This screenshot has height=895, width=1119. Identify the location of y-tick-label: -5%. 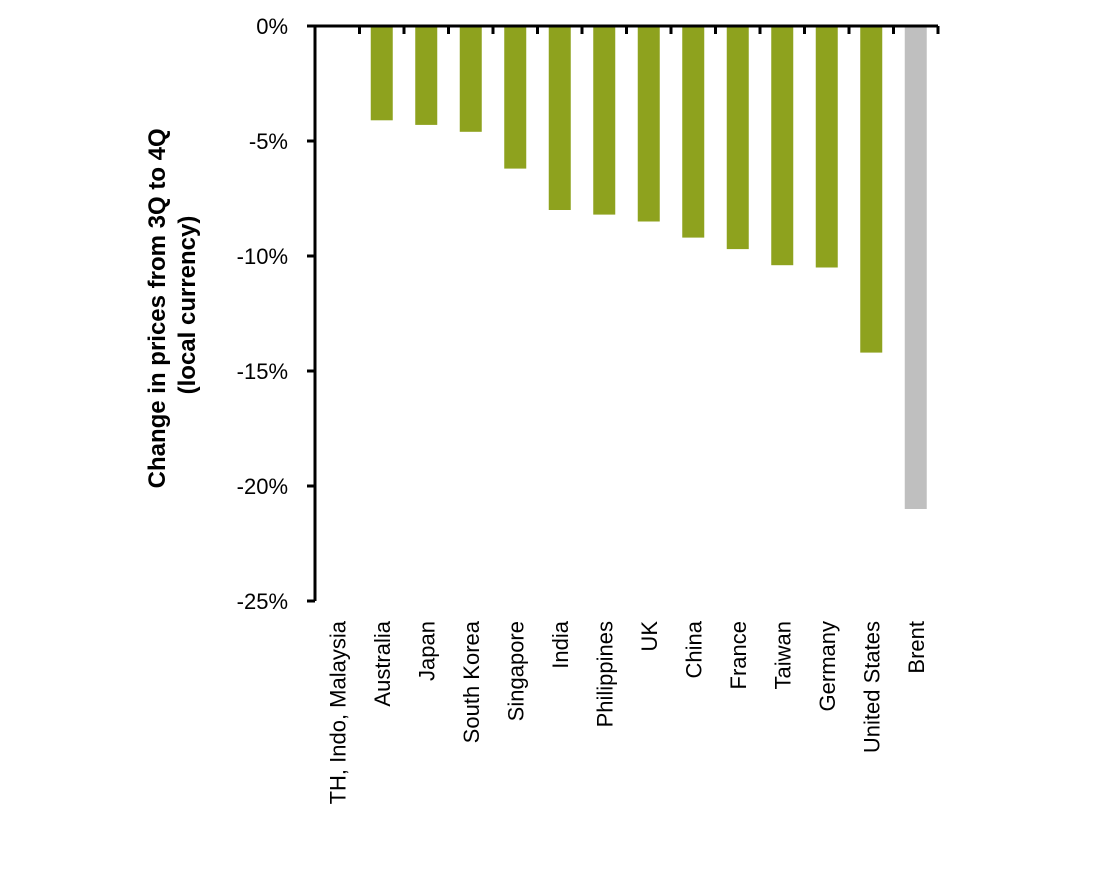
(268, 141).